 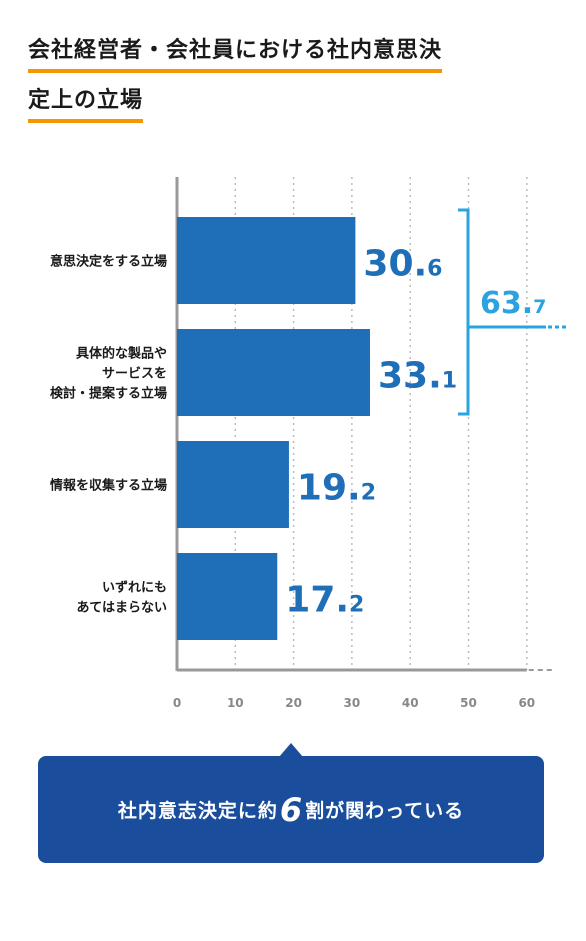 I want to click on x-tick-label: 30, so click(x=352, y=703).